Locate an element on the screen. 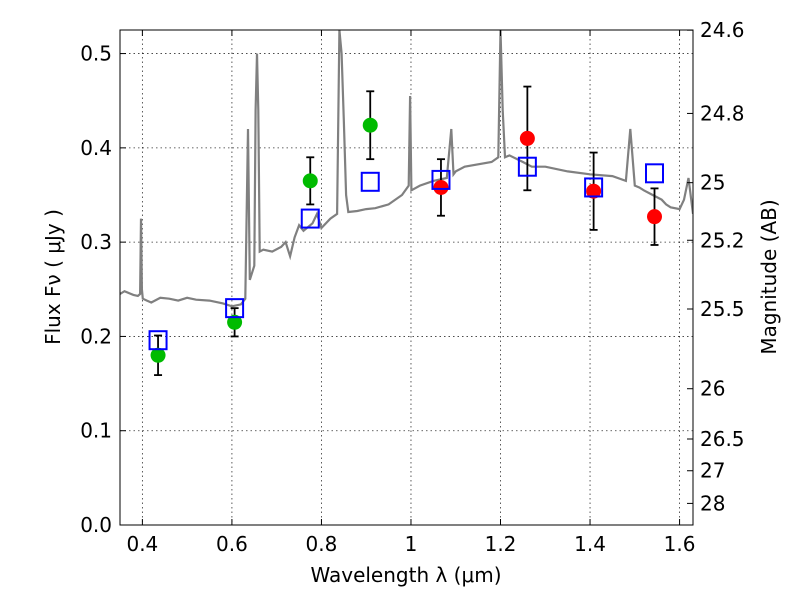 This screenshot has width=800, height=604. right-axis-label: Magnitude (AB) is located at coordinates (769, 276).